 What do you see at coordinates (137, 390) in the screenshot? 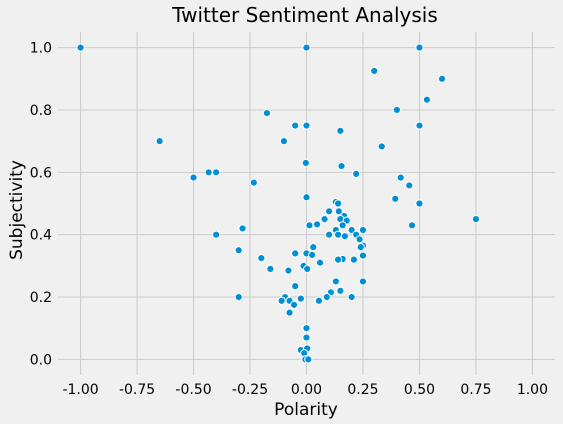
I see `x-tick-label: -0.75` at bounding box center [137, 390].